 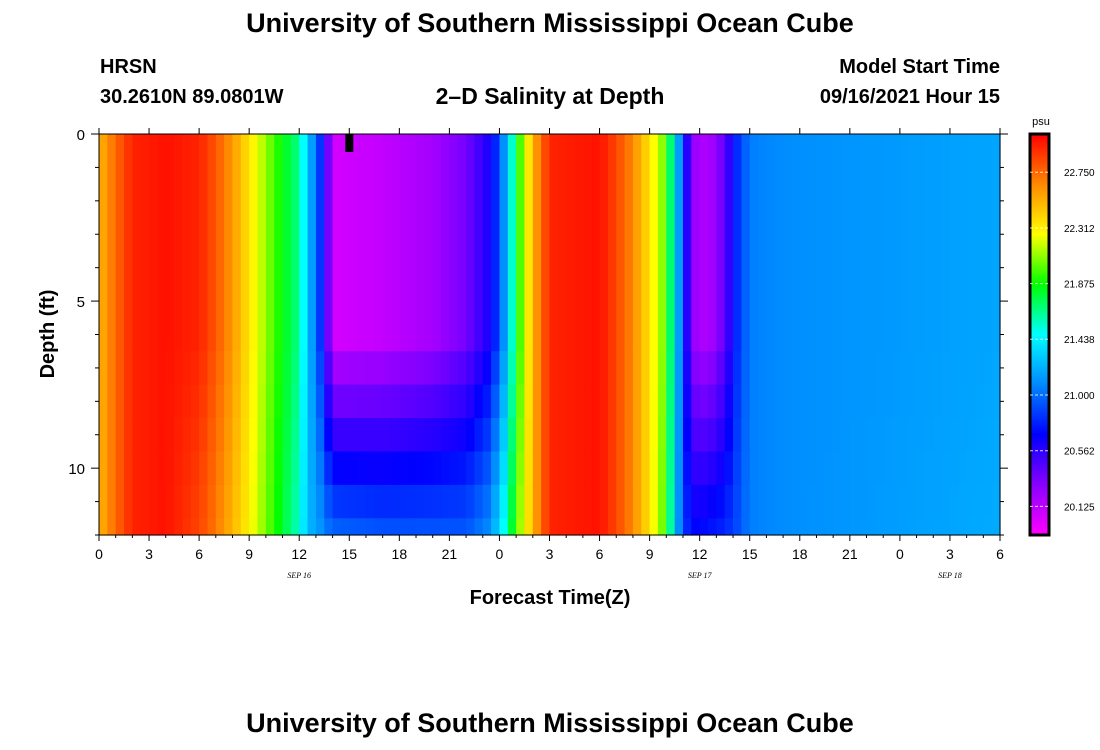 What do you see at coordinates (1079, 507) in the screenshot?
I see `colorbar-tick-label: 20.125` at bounding box center [1079, 507].